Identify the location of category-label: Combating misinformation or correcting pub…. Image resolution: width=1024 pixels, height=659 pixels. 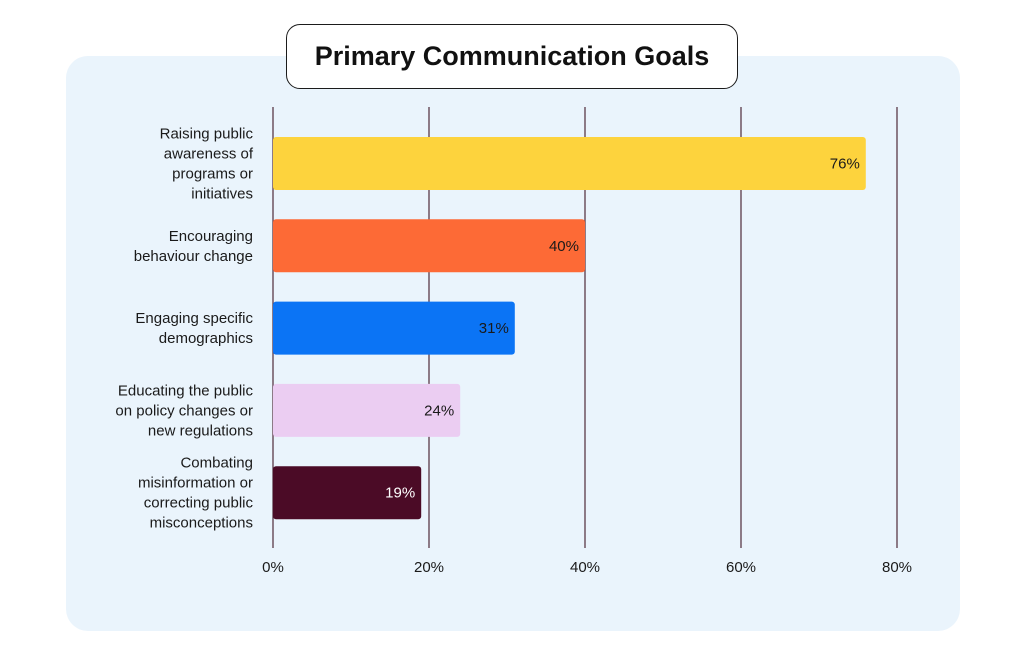
(196, 493).